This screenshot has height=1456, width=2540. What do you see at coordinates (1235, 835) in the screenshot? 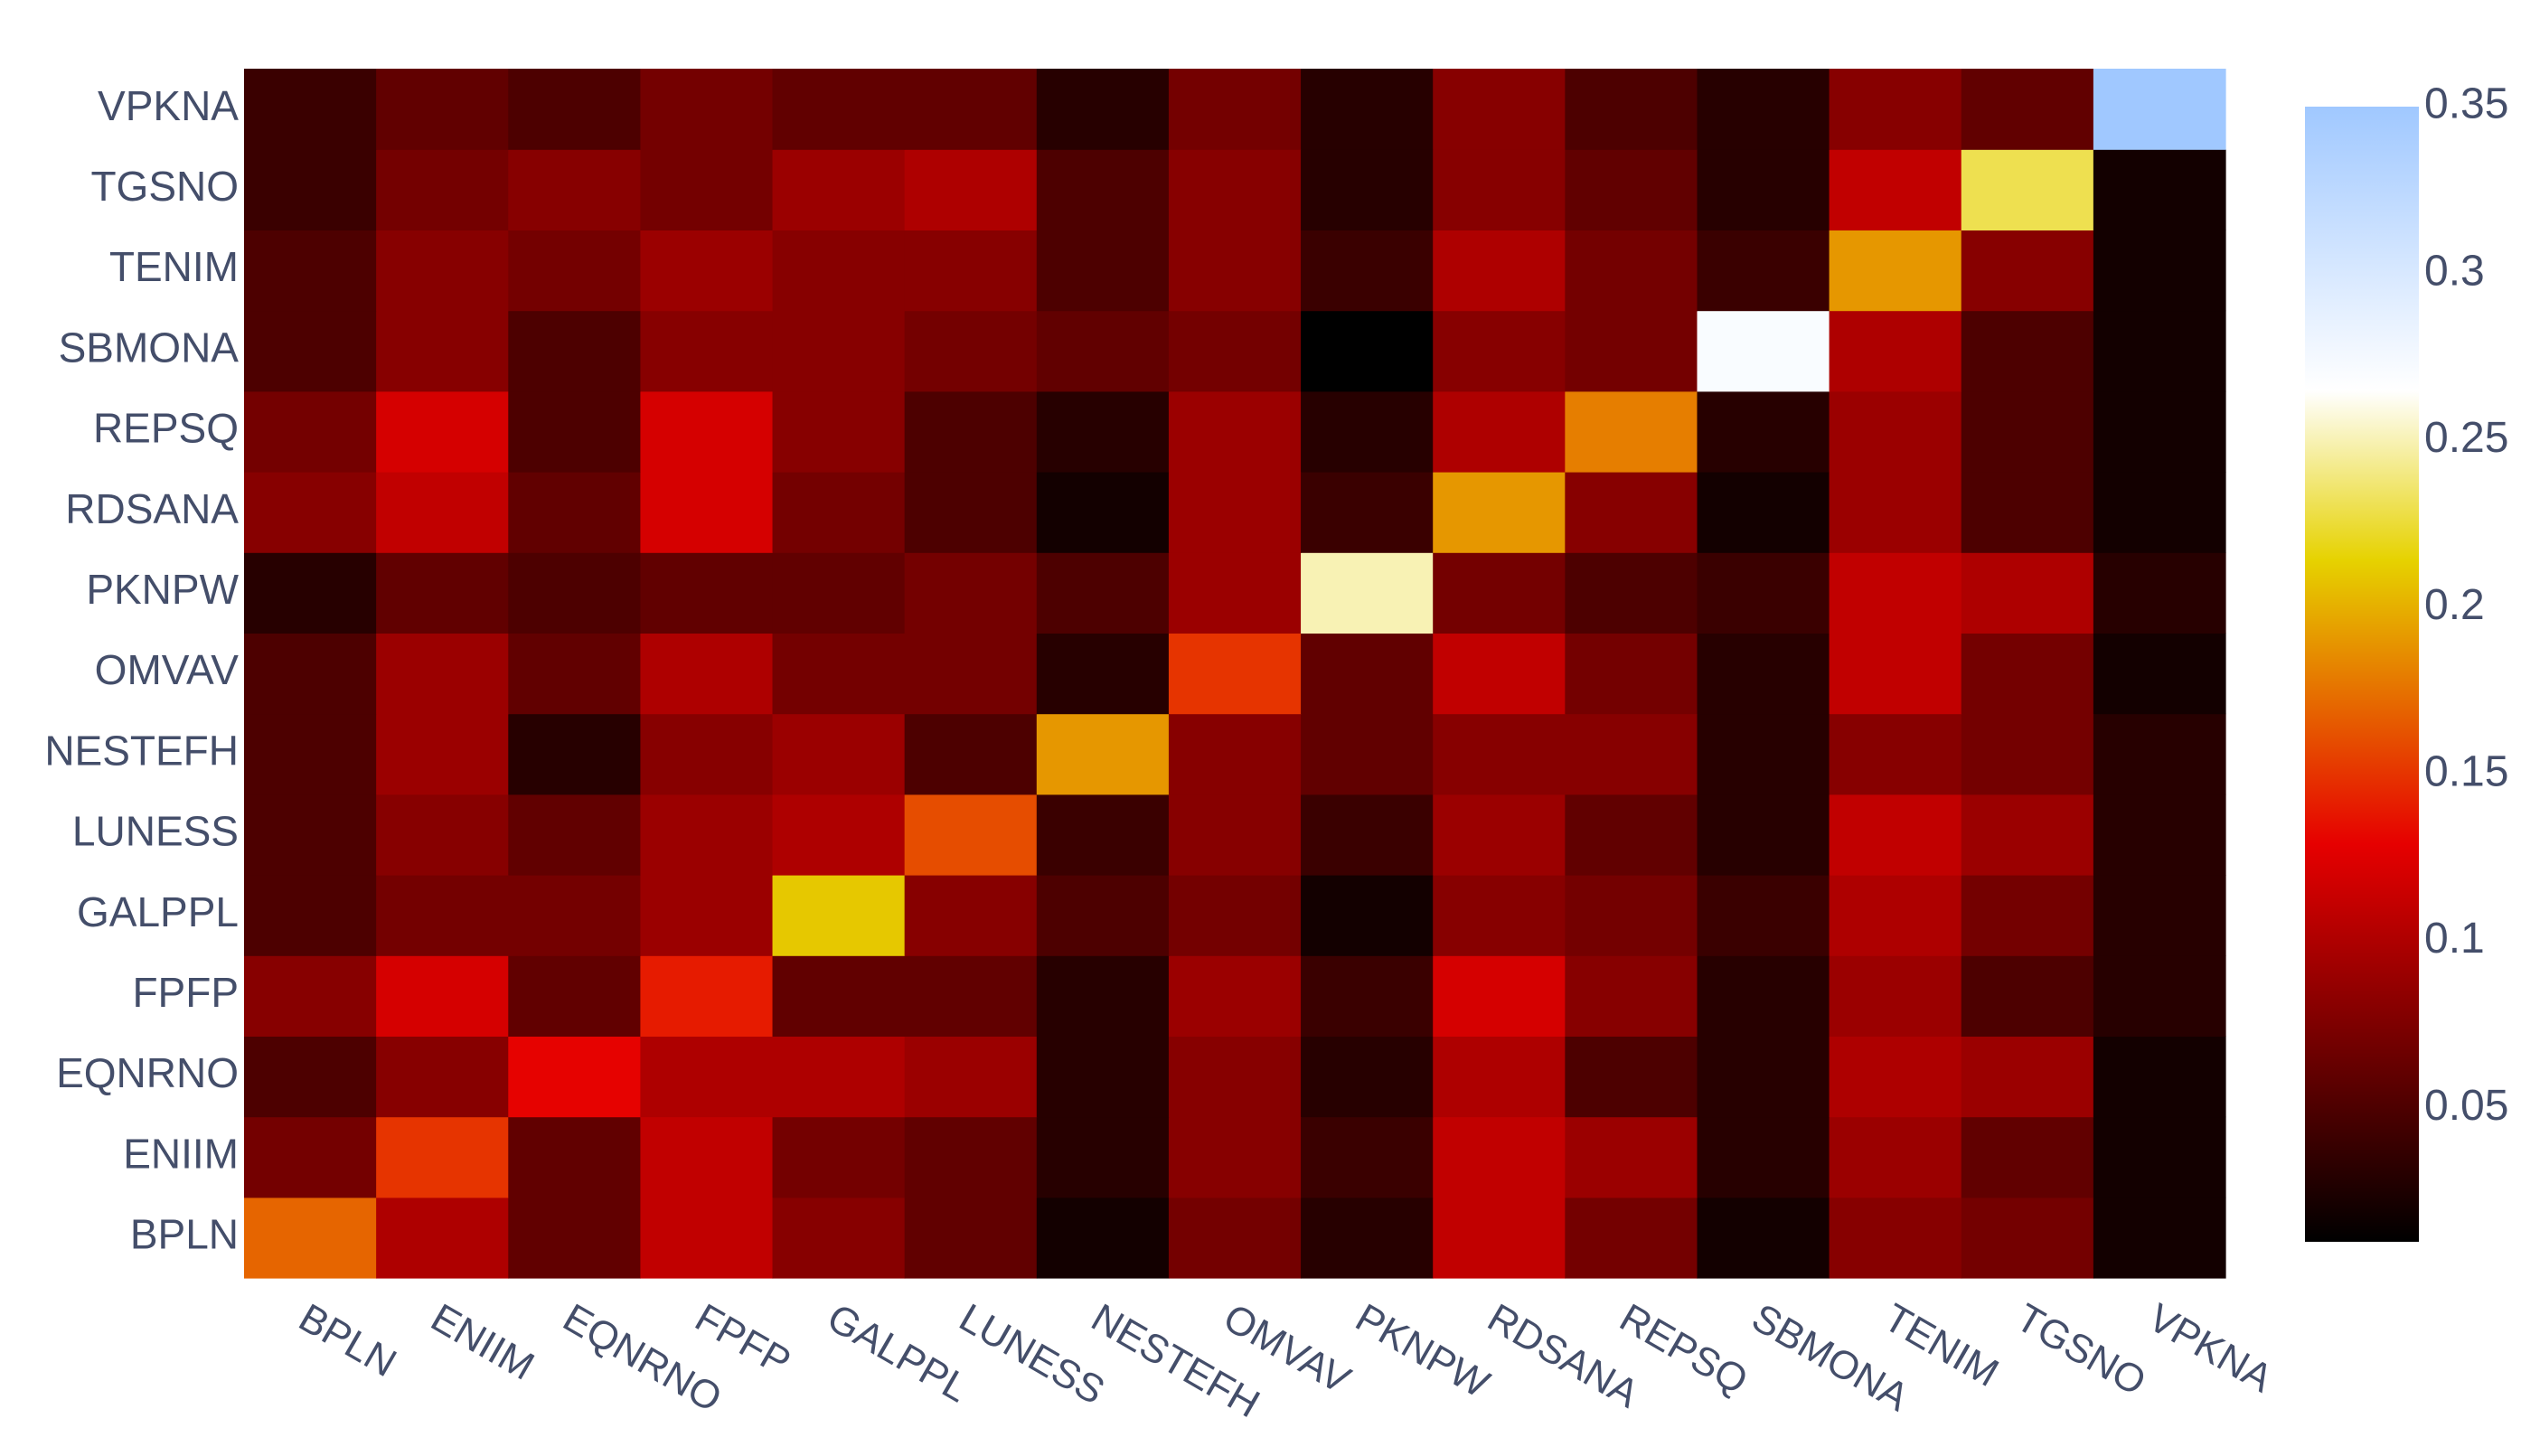
I see `heatmap-cell-luness-omvav` at bounding box center [1235, 835].